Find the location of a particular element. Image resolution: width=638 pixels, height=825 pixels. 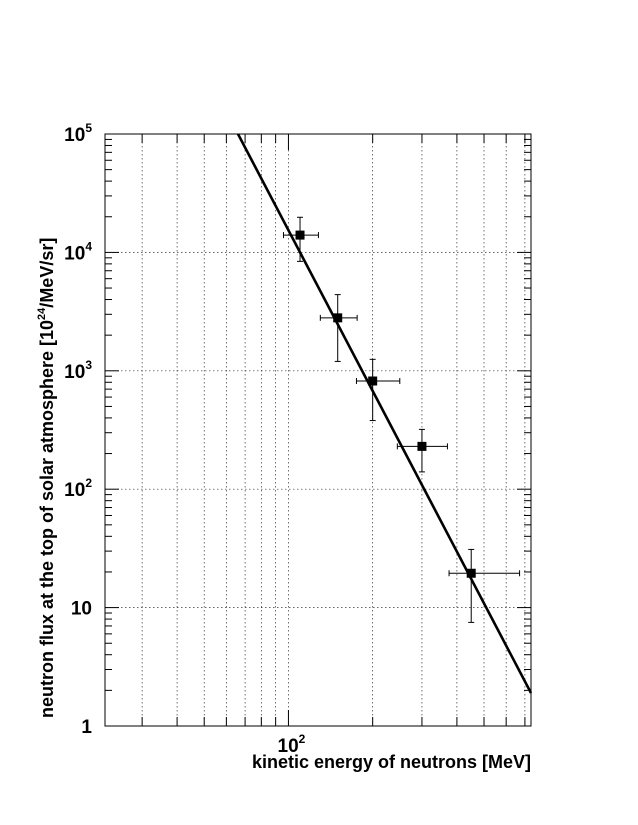

y-tick-label: 10⁵ is located at coordinates (78, 133).